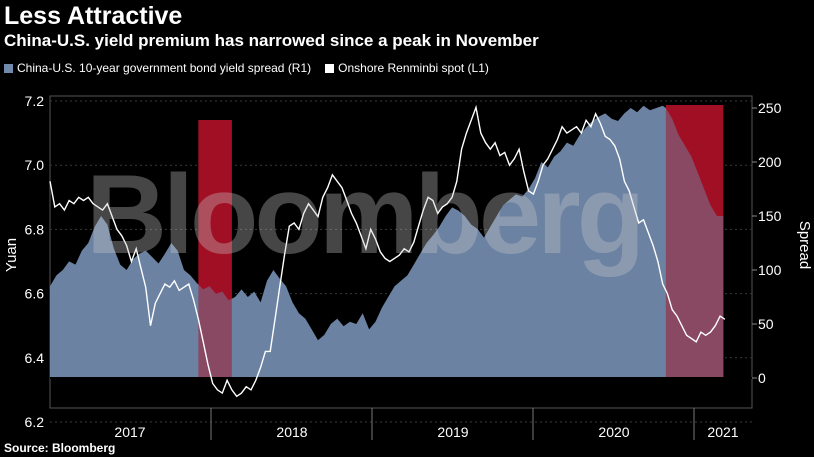 The height and width of the screenshot is (457, 814). What do you see at coordinates (35, 101) in the screenshot?
I see `ytick-left-0: 7.2` at bounding box center [35, 101].